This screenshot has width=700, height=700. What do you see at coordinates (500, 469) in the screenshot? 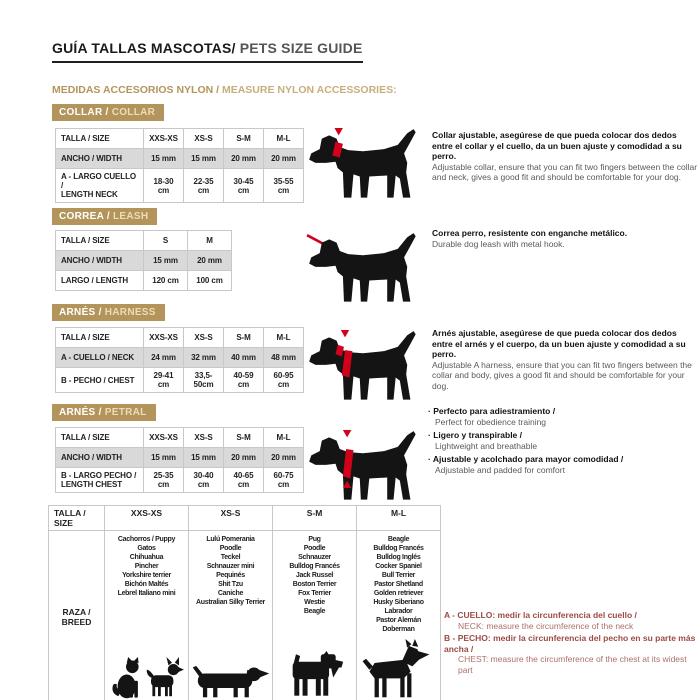
I see `feature-en: Adjustable and padded for comfort` at bounding box center [500, 469].